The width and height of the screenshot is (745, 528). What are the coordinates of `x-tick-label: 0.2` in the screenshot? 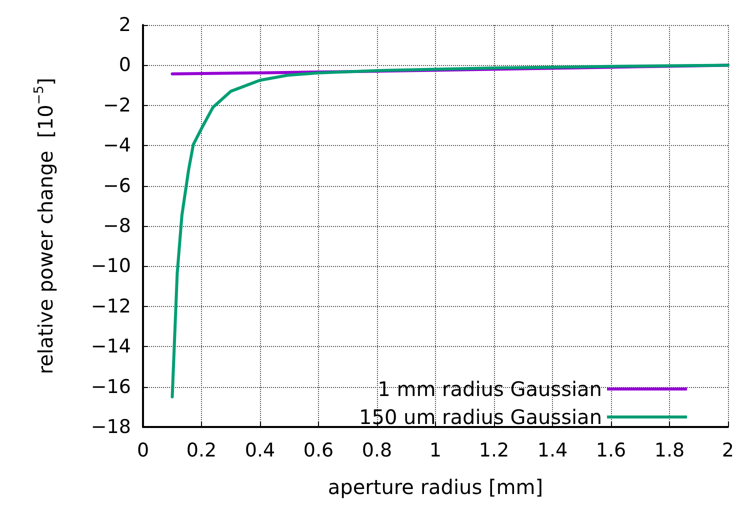 It's located at (201, 451).